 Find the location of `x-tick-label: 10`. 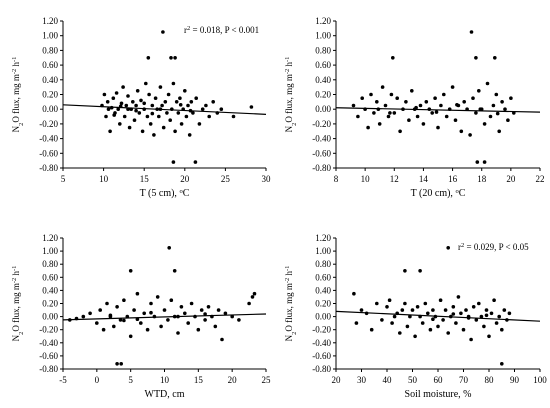

x-tick-label: 10 is located at coordinates (366, 179).